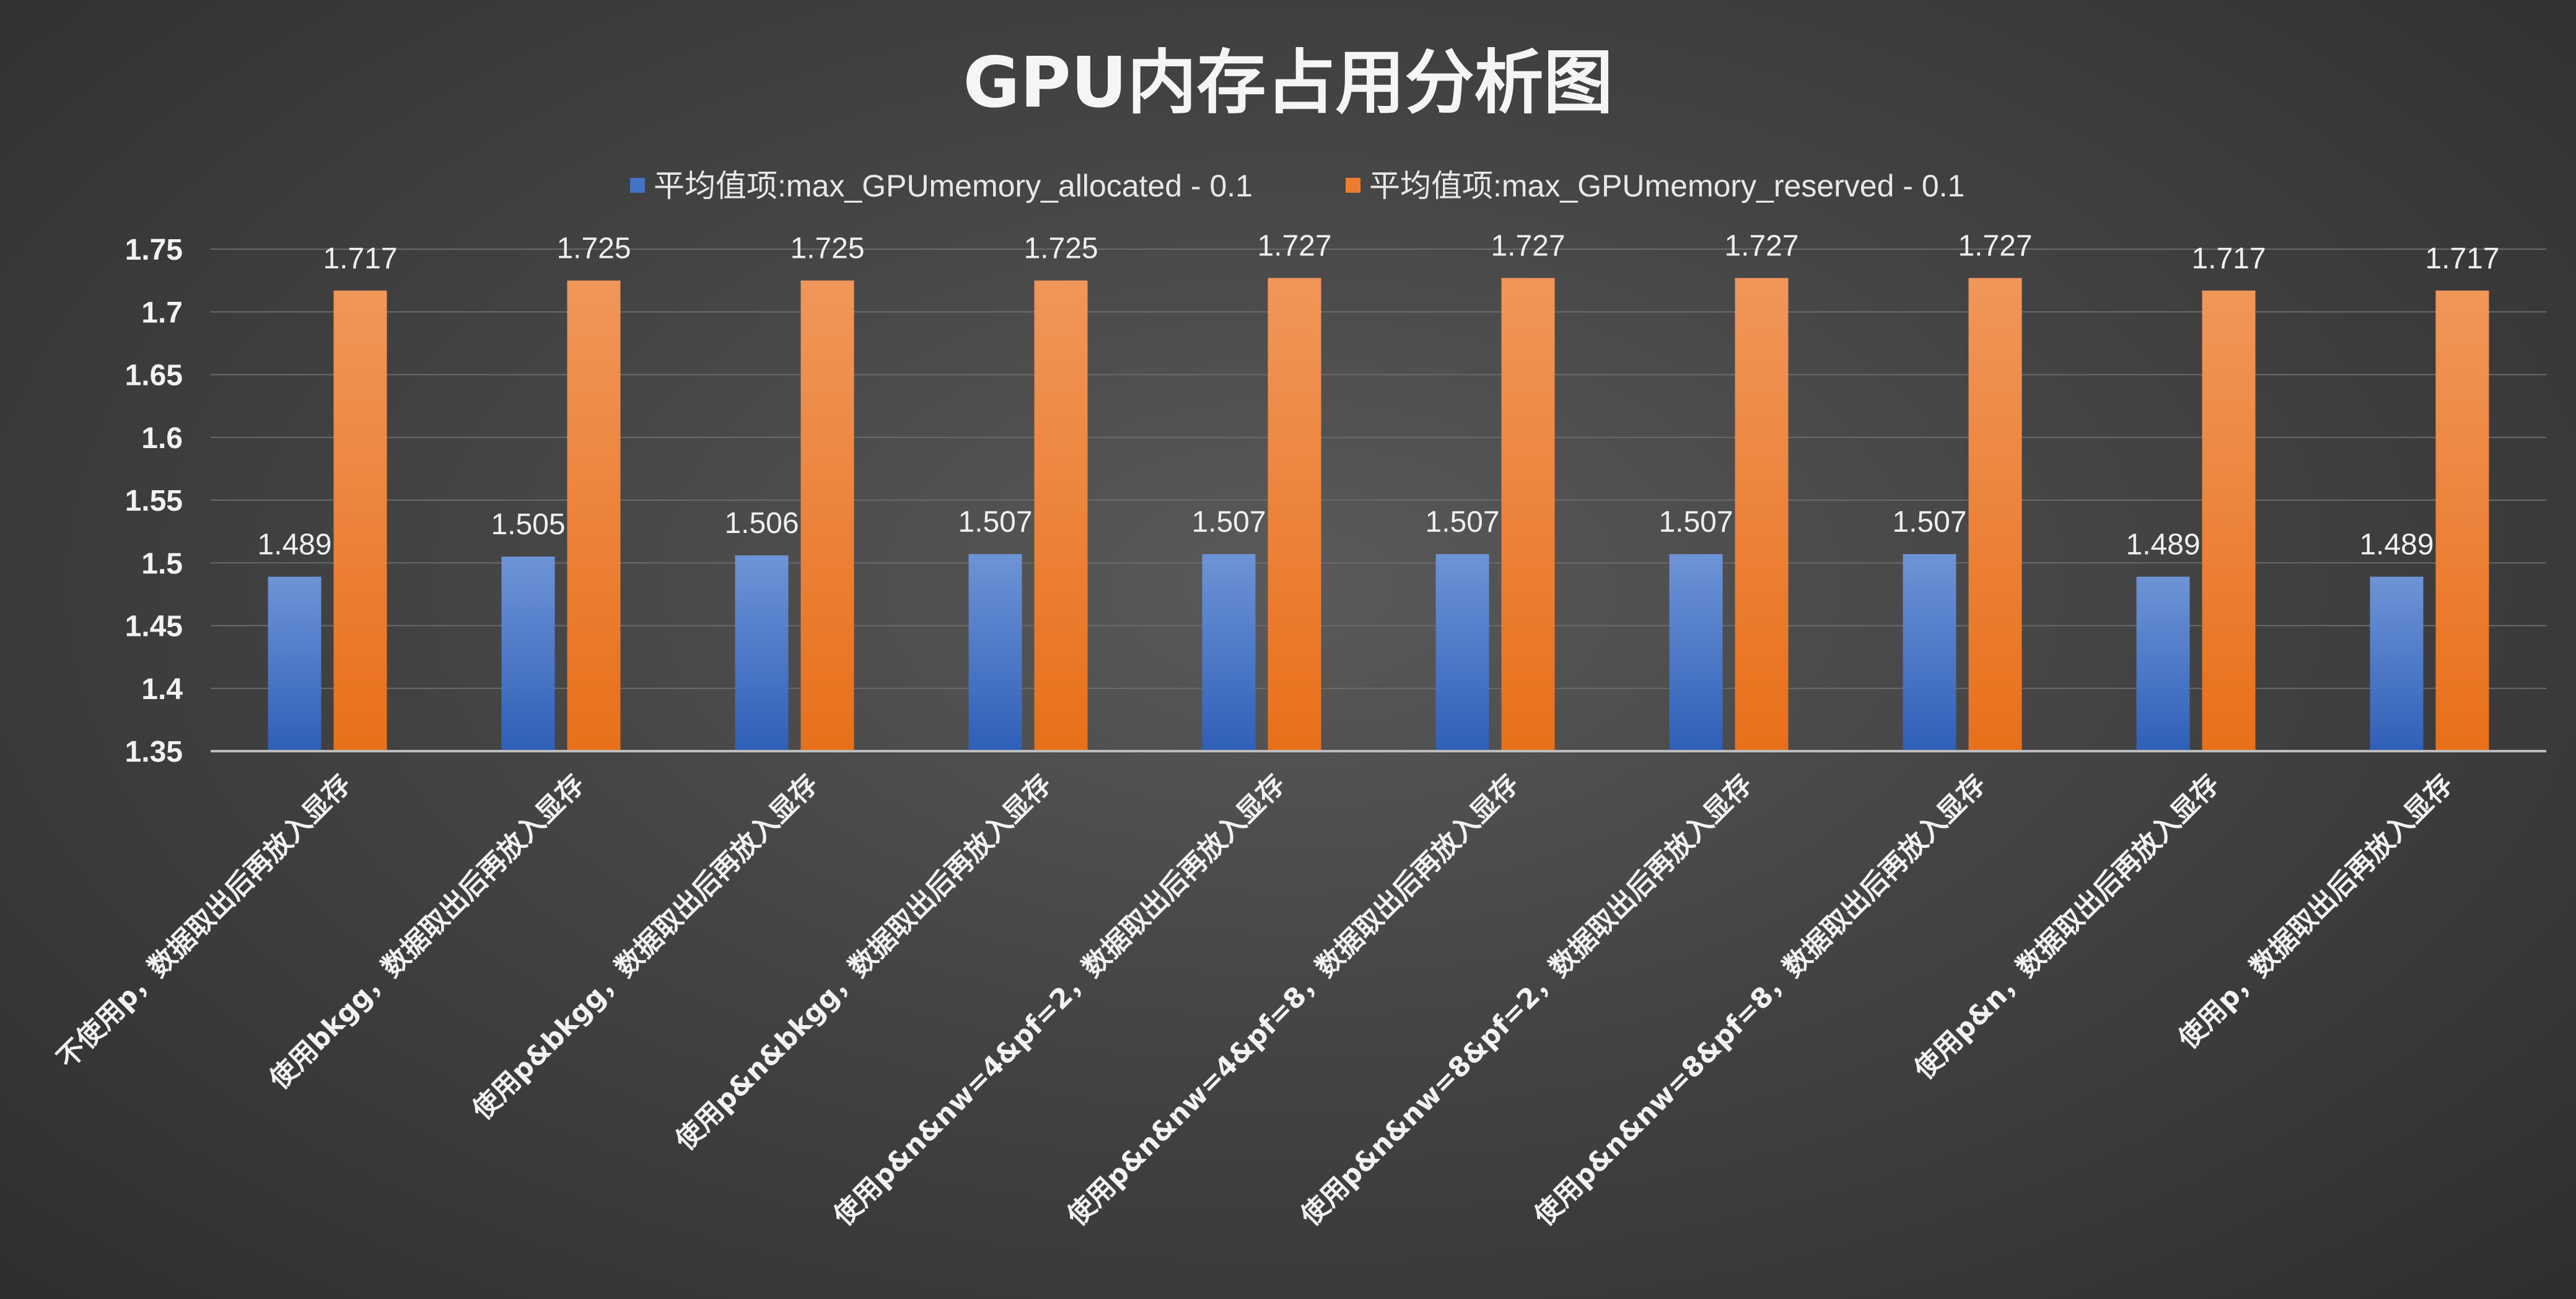 Image resolution: width=2576 pixels, height=1299 pixels. What do you see at coordinates (154, 626) in the screenshot?
I see `y-tick-label: 1.45` at bounding box center [154, 626].